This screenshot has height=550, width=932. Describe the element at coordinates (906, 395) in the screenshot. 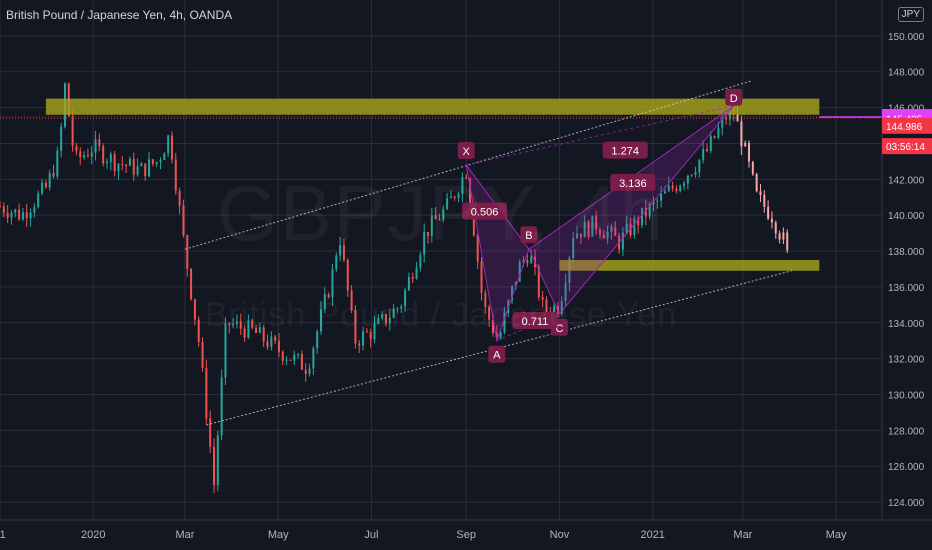

I see `price-tick-label: 130.000` at that location.